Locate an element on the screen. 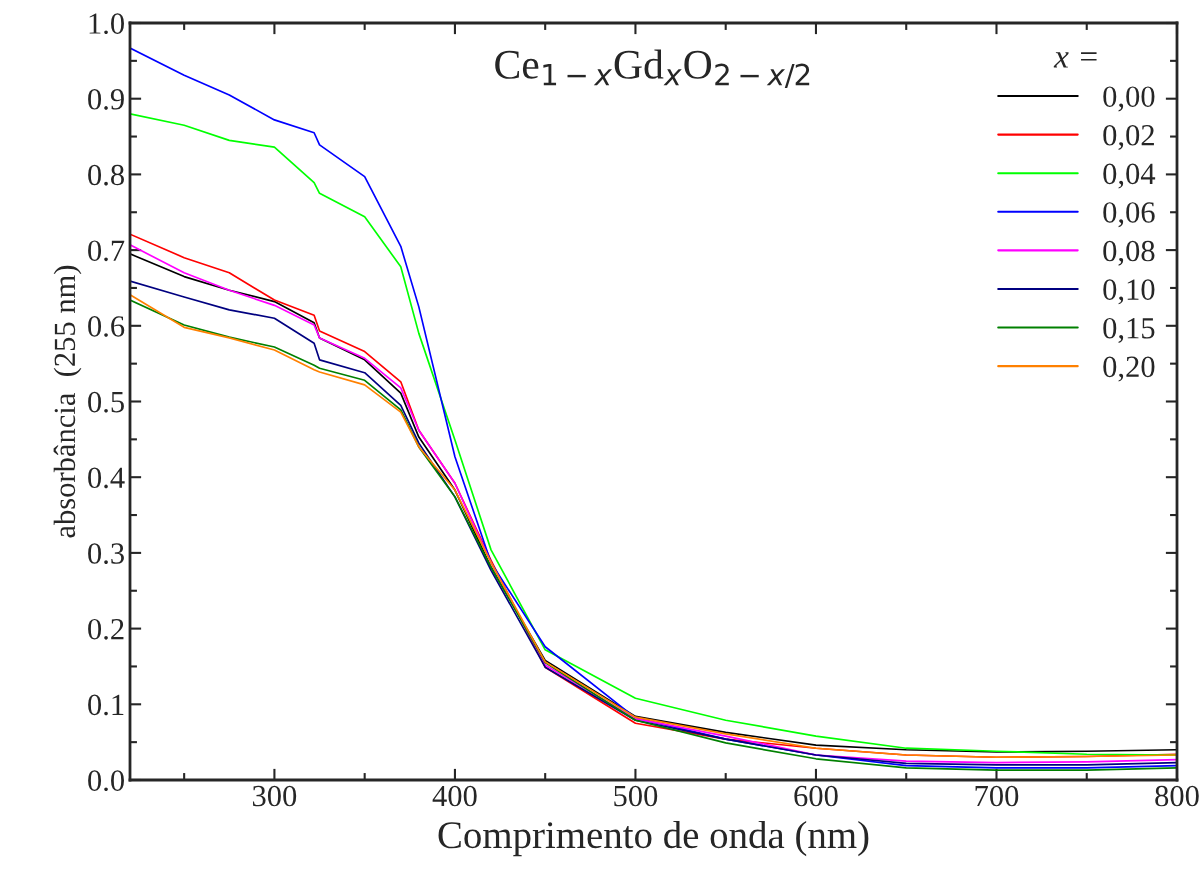  legend-label: 0,02 is located at coordinates (1128, 137).